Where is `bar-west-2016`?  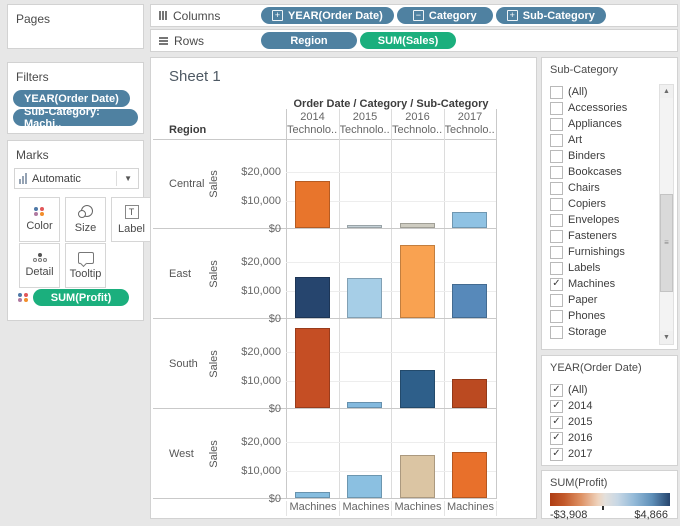 bar-west-2016 is located at coordinates (417, 476).